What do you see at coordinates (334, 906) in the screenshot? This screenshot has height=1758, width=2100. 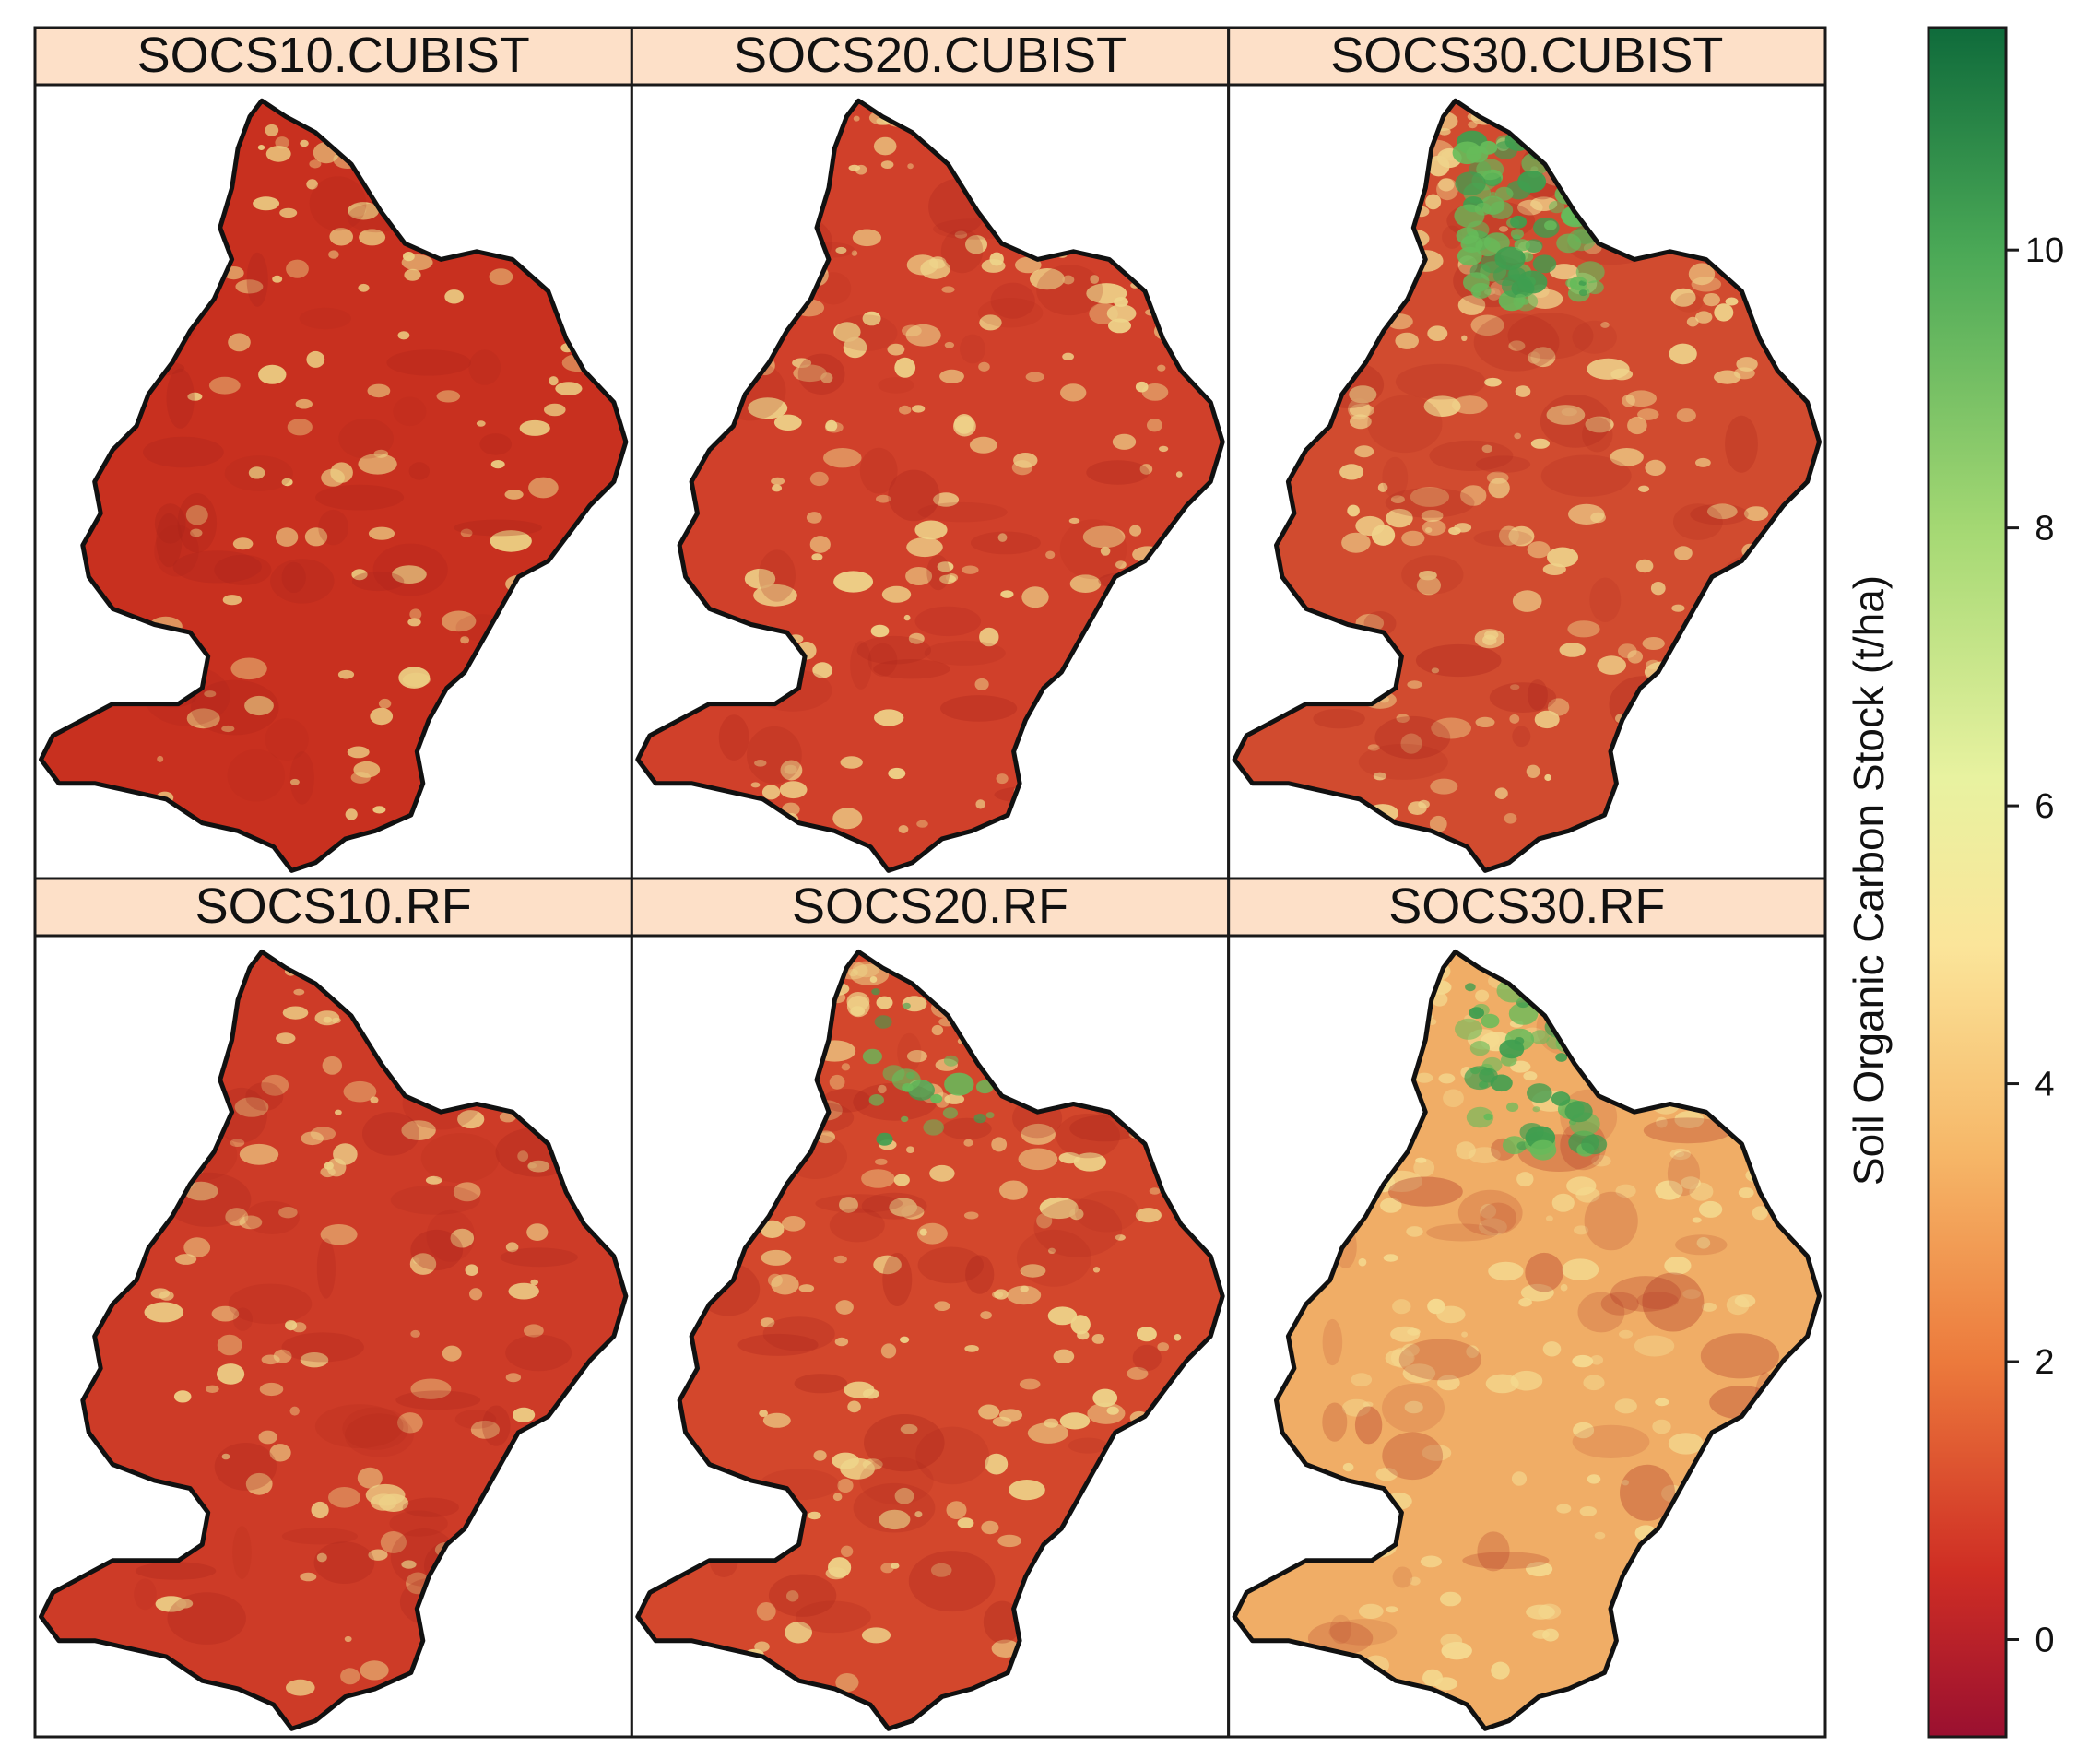 I see `panel-title: SOCS10.RF` at bounding box center [334, 906].